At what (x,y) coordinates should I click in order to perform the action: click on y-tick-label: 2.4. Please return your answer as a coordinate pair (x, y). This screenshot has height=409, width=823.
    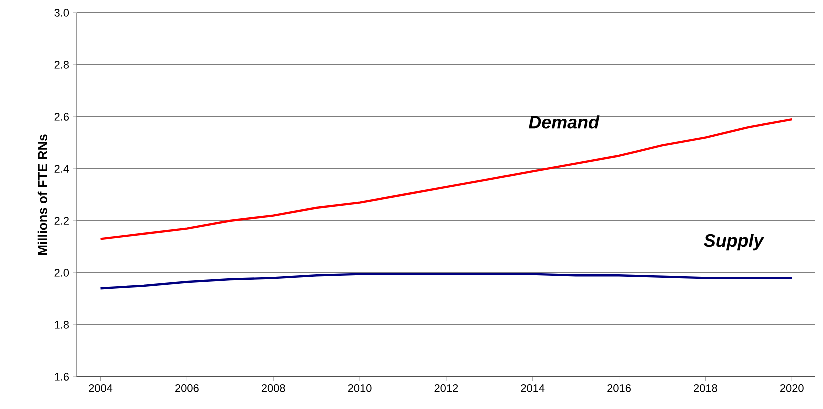
    Looking at the image, I should click on (62, 169).